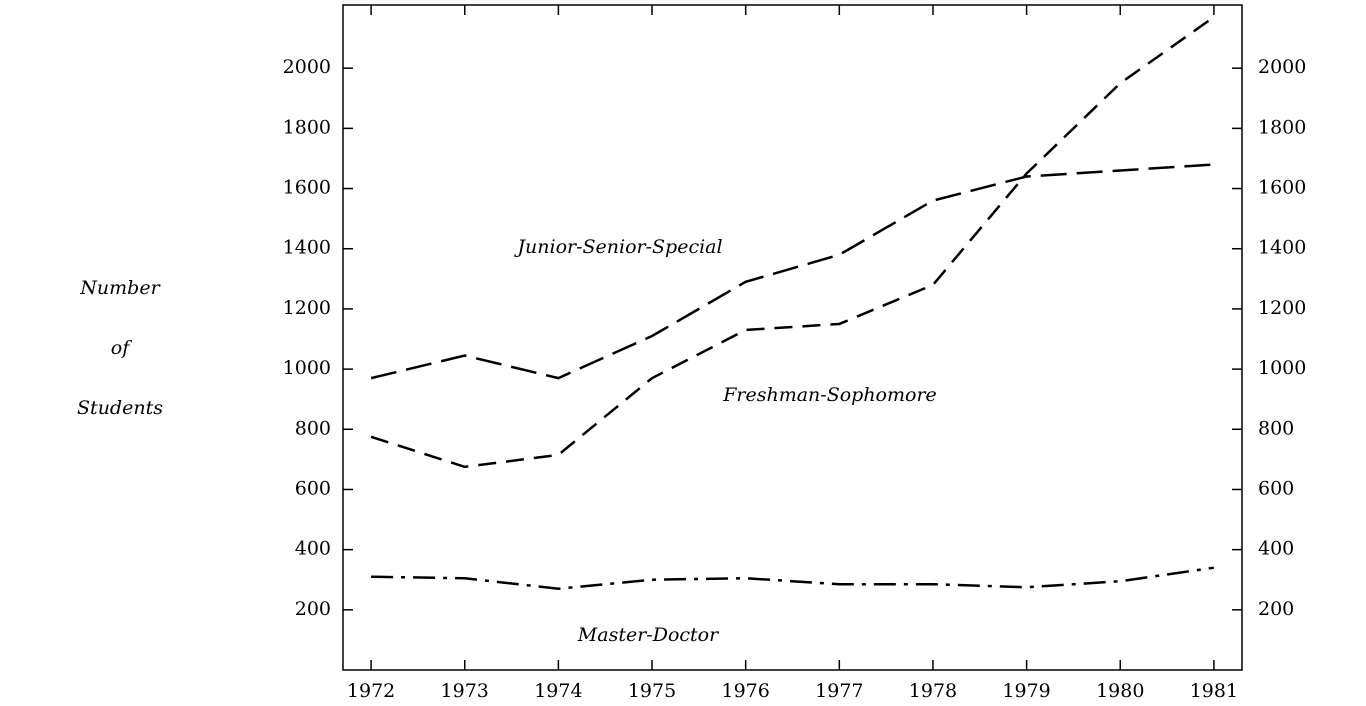  I want to click on y-tick-label: 200, so click(313, 609).